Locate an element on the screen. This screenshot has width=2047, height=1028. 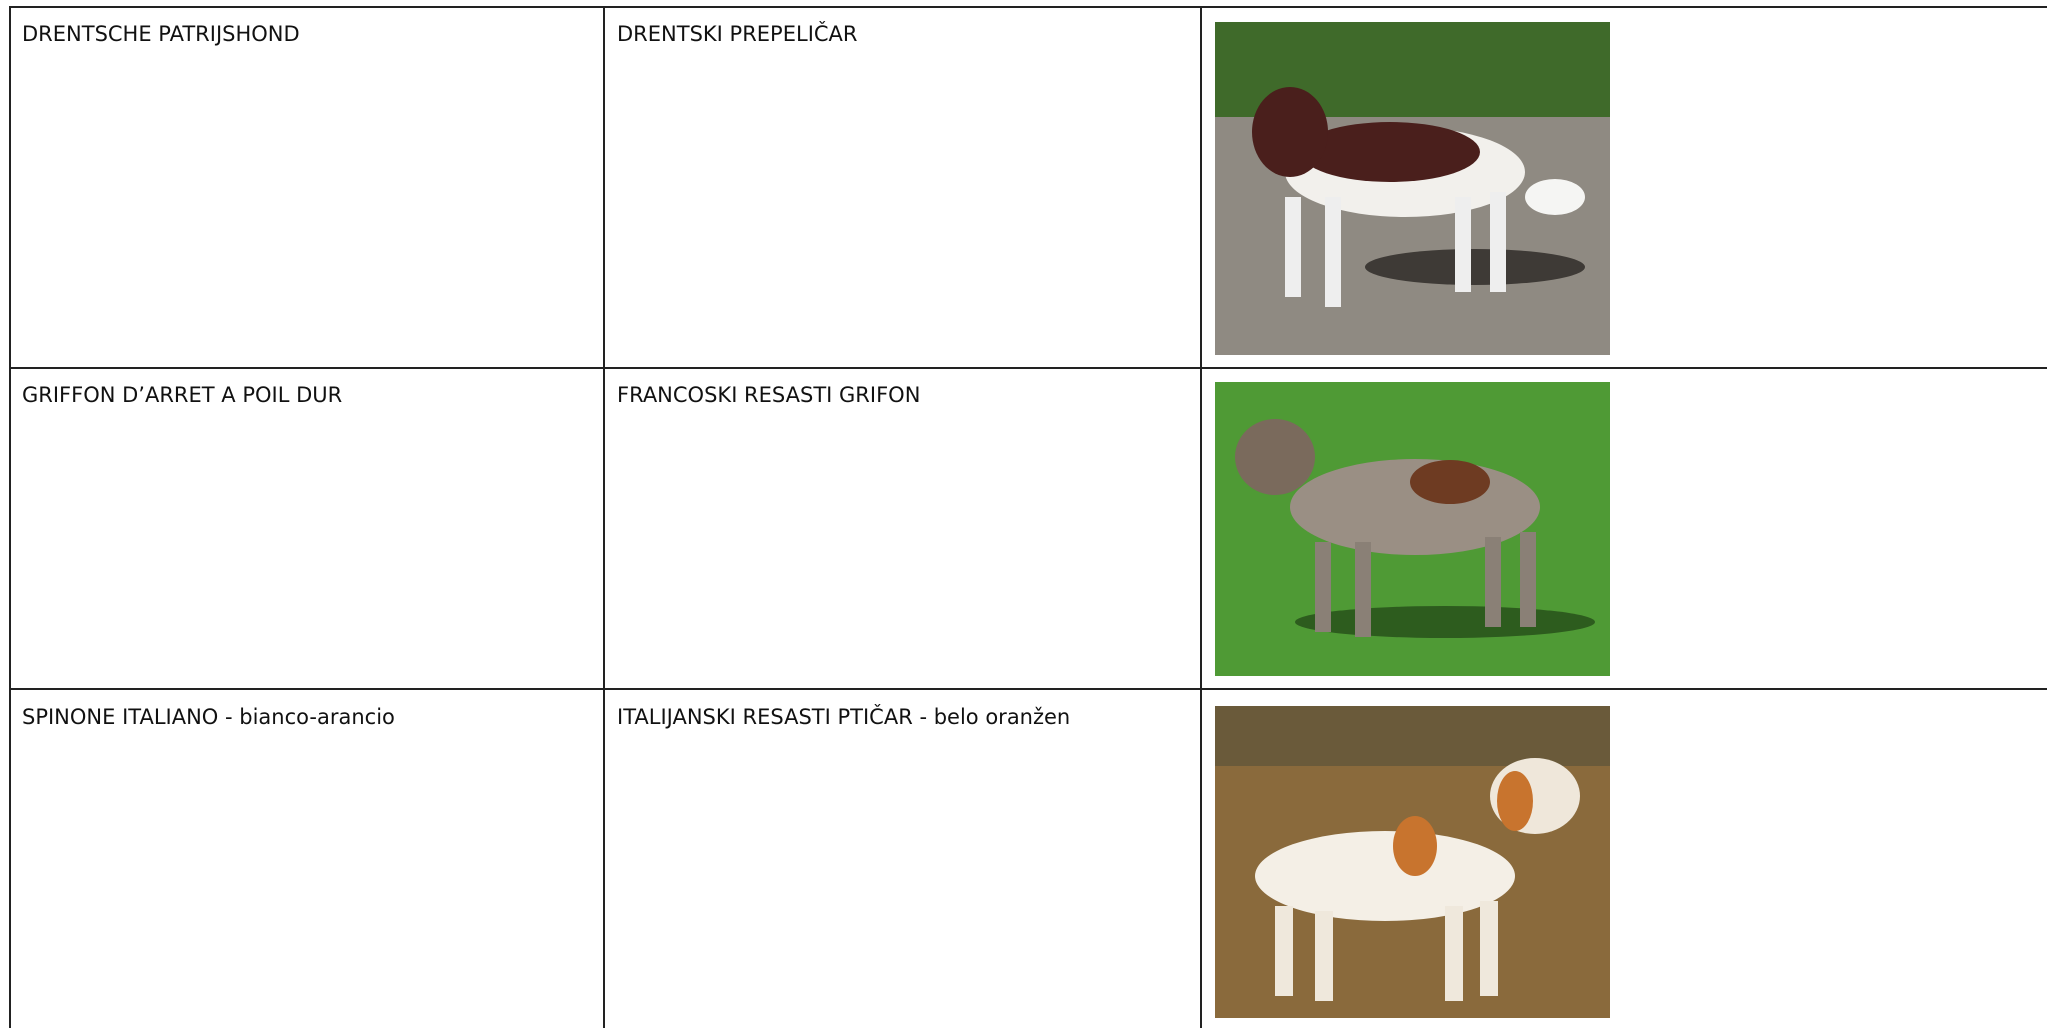
breed-original: SPINONE ITALIANO - bianco-arancio is located at coordinates (208, 717).